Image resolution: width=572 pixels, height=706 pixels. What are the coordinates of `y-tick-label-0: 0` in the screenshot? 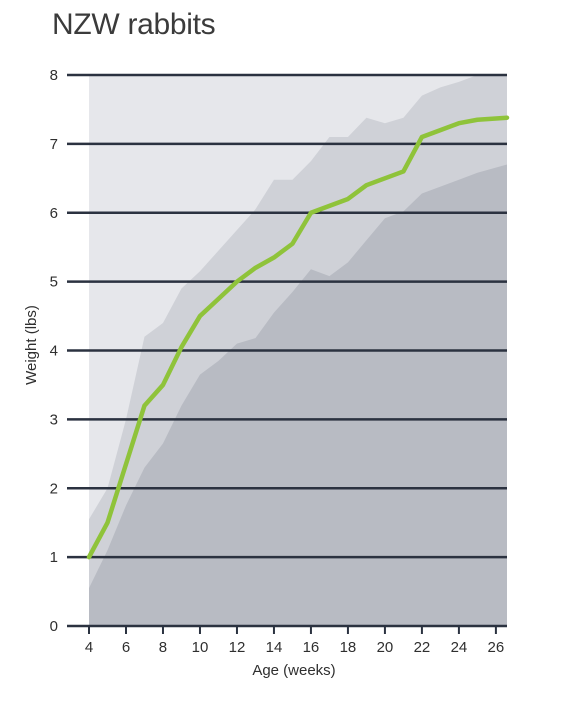 It's located at (54, 626).